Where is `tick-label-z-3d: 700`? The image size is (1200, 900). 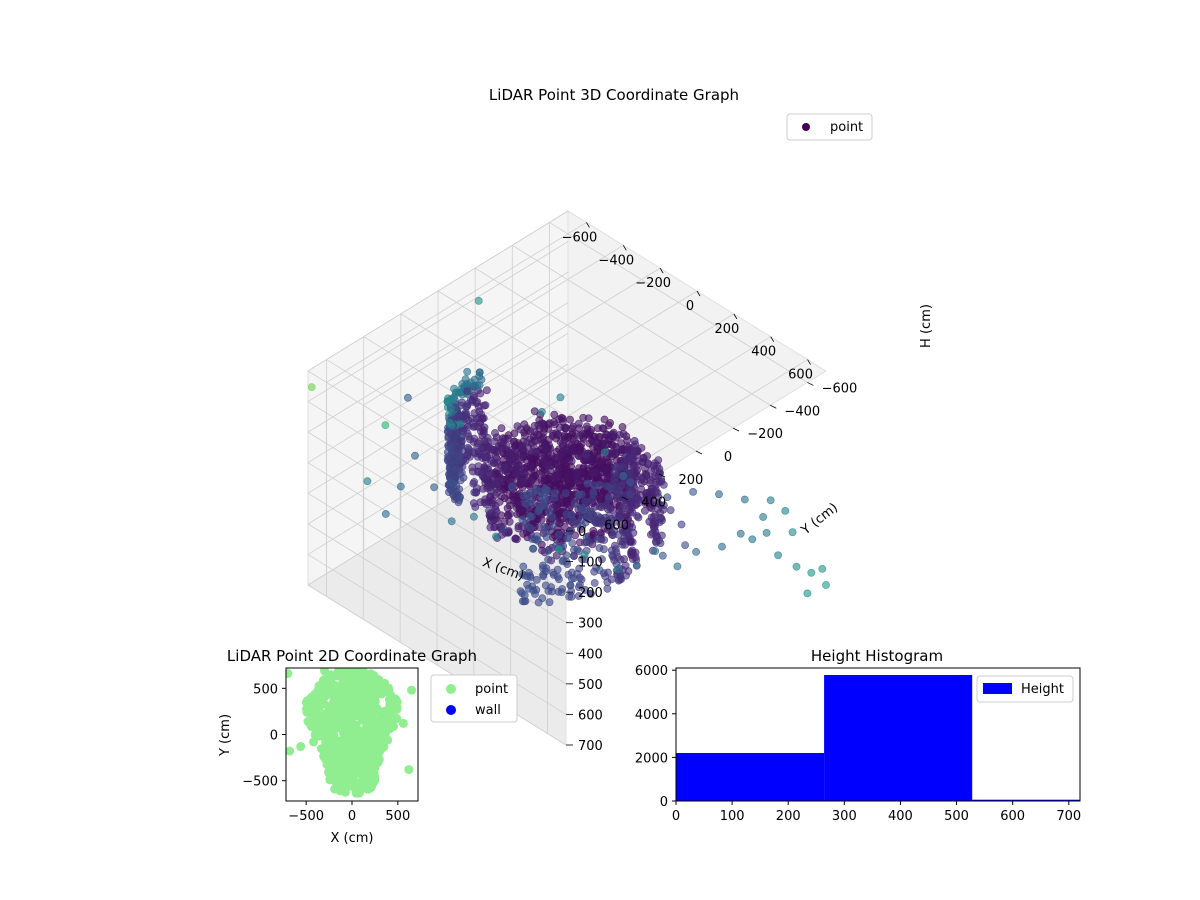 tick-label-z-3d: 700 is located at coordinates (590, 746).